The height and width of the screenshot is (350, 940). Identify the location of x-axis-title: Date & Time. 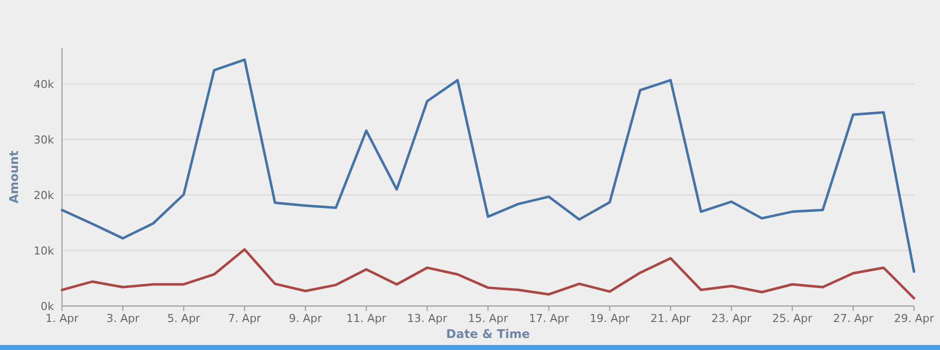
(488, 334).